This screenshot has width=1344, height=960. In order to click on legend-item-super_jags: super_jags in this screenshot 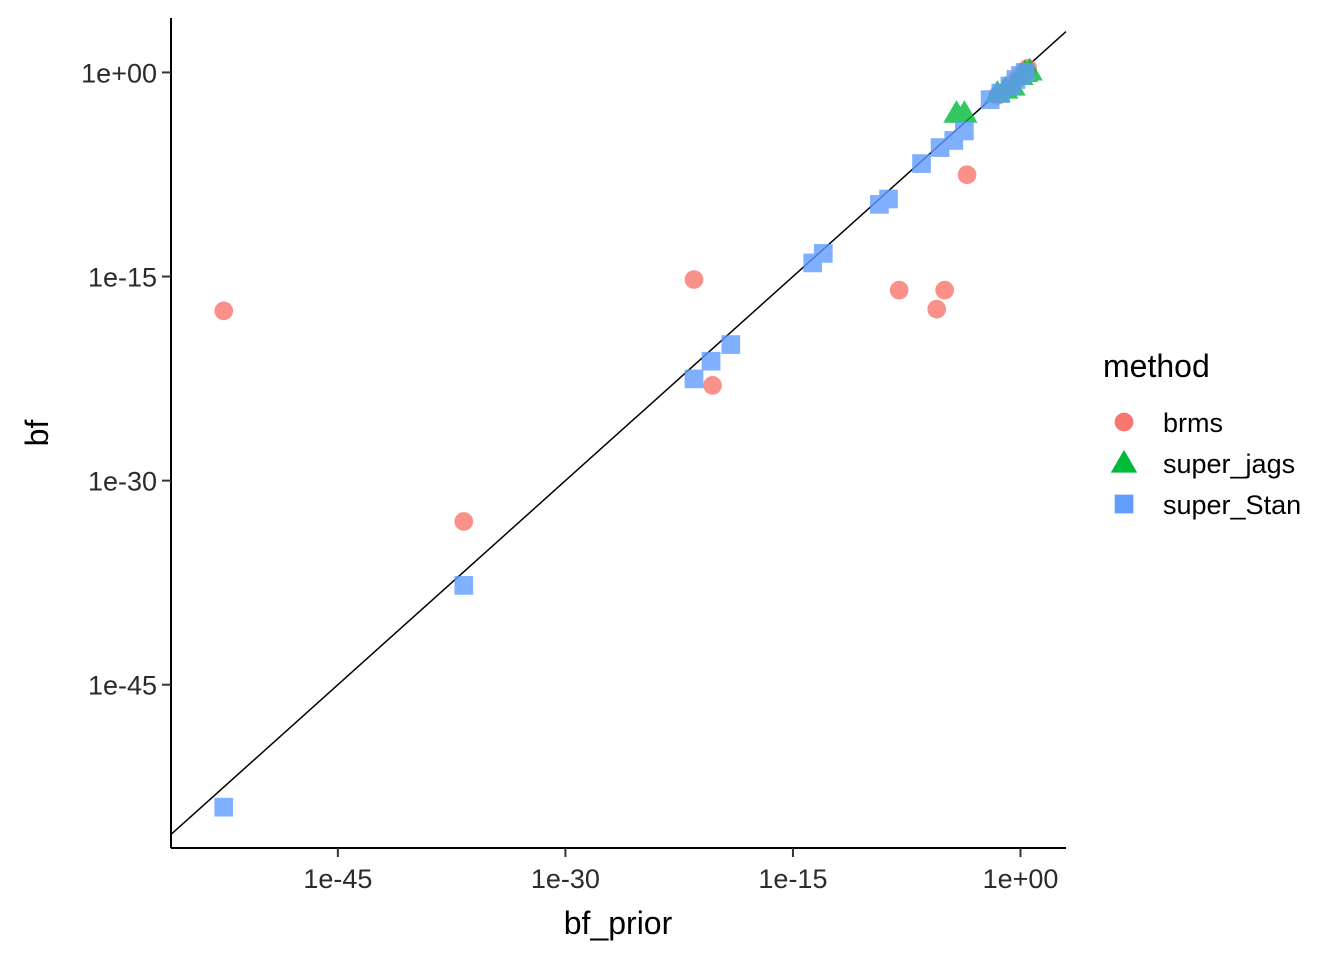, I will do `click(1202, 464)`.